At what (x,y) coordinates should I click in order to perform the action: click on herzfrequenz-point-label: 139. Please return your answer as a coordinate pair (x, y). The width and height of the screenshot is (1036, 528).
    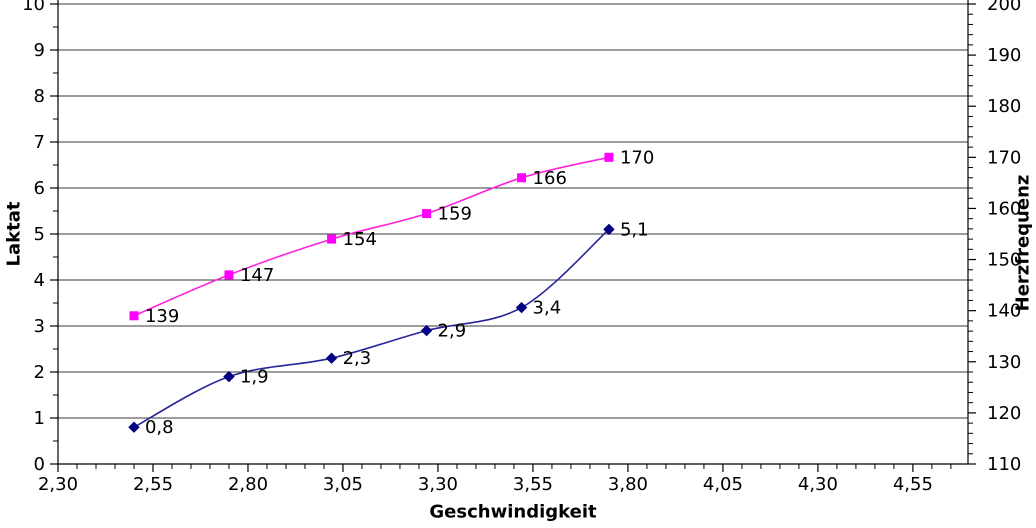
    Looking at the image, I should click on (162, 316).